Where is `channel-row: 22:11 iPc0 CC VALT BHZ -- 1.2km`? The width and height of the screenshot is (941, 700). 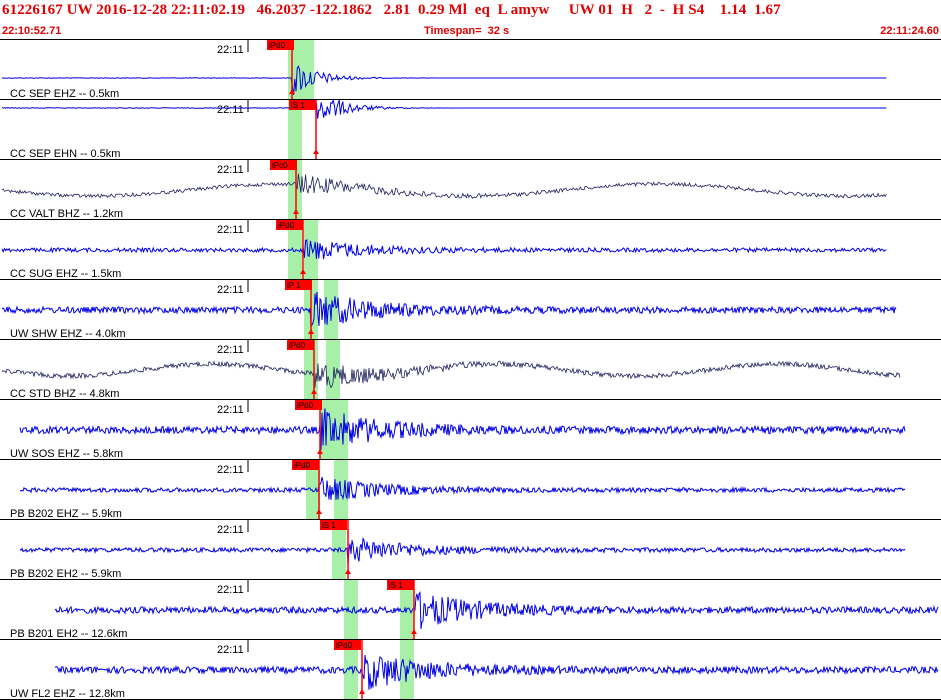
channel-row: 22:11 iPc0 CC VALT BHZ -- 1.2km is located at coordinates (470, 190).